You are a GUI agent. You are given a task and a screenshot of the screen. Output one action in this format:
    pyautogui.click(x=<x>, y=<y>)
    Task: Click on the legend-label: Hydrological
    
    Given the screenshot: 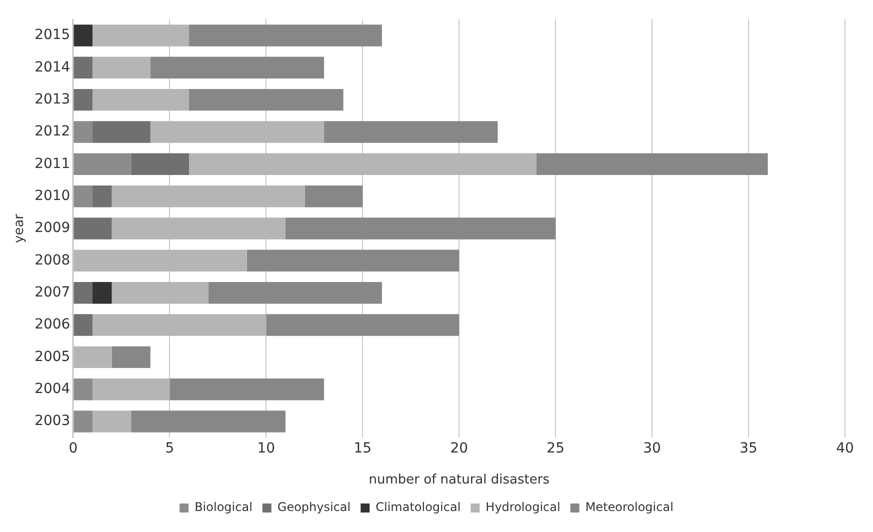 What is the action you would take?
    pyautogui.click(x=523, y=507)
    